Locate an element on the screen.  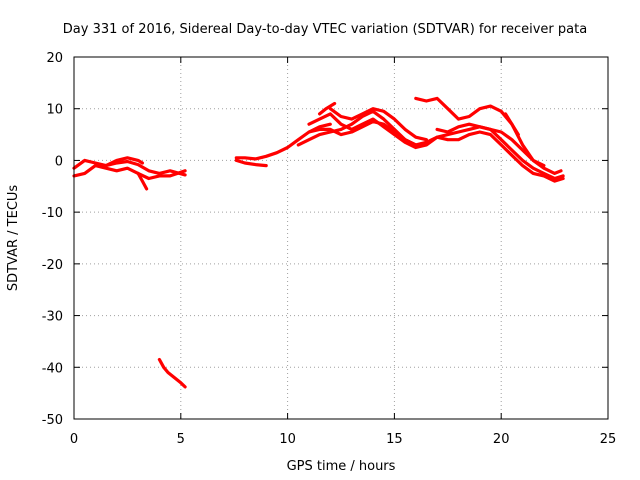
series-arc2 is located at coordinates (129, 172).